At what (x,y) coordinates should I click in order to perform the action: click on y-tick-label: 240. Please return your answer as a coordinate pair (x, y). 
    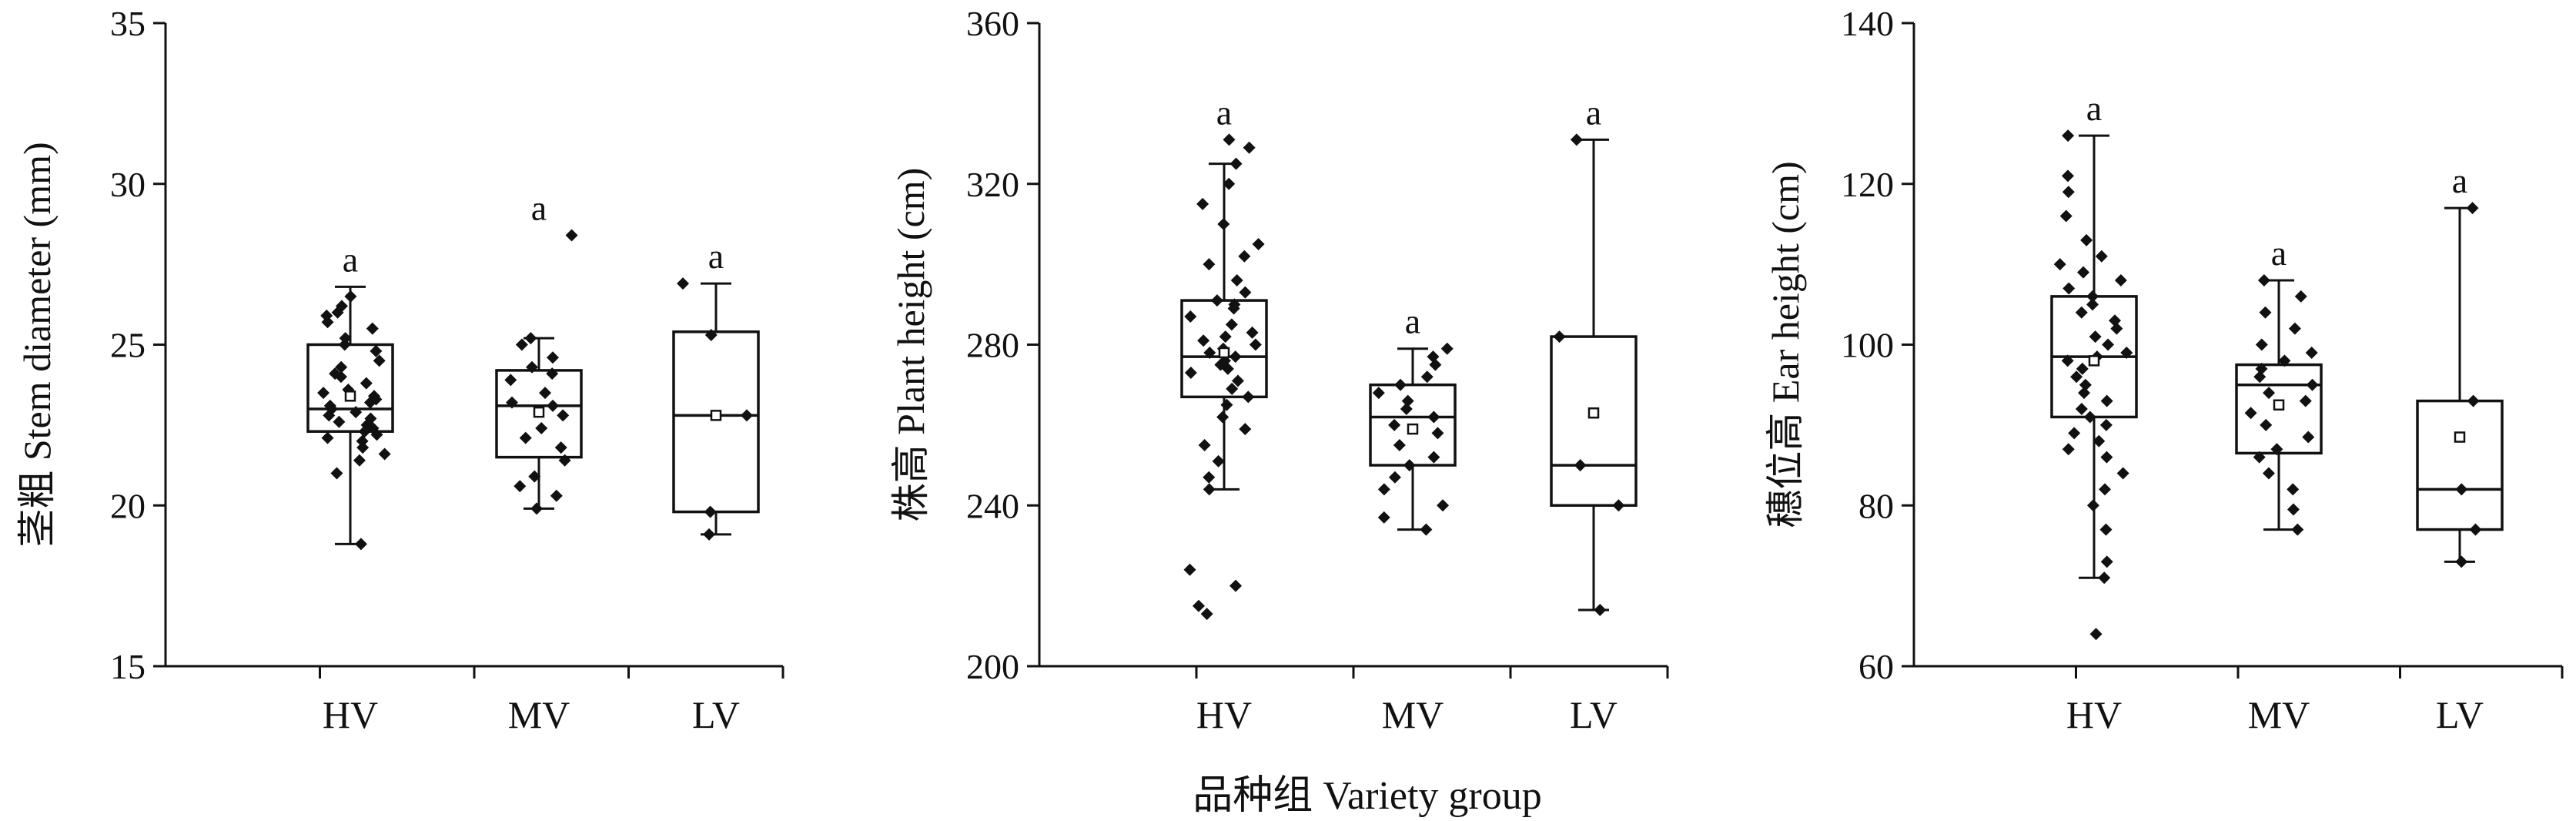
    Looking at the image, I should click on (993, 505).